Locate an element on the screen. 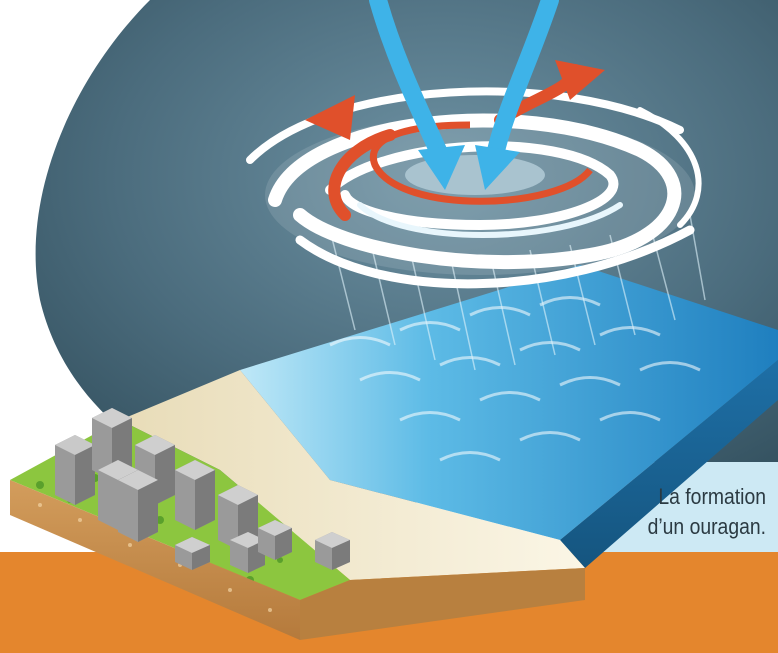 The image size is (778, 653). ocean-side is located at coordinates (669, 464).